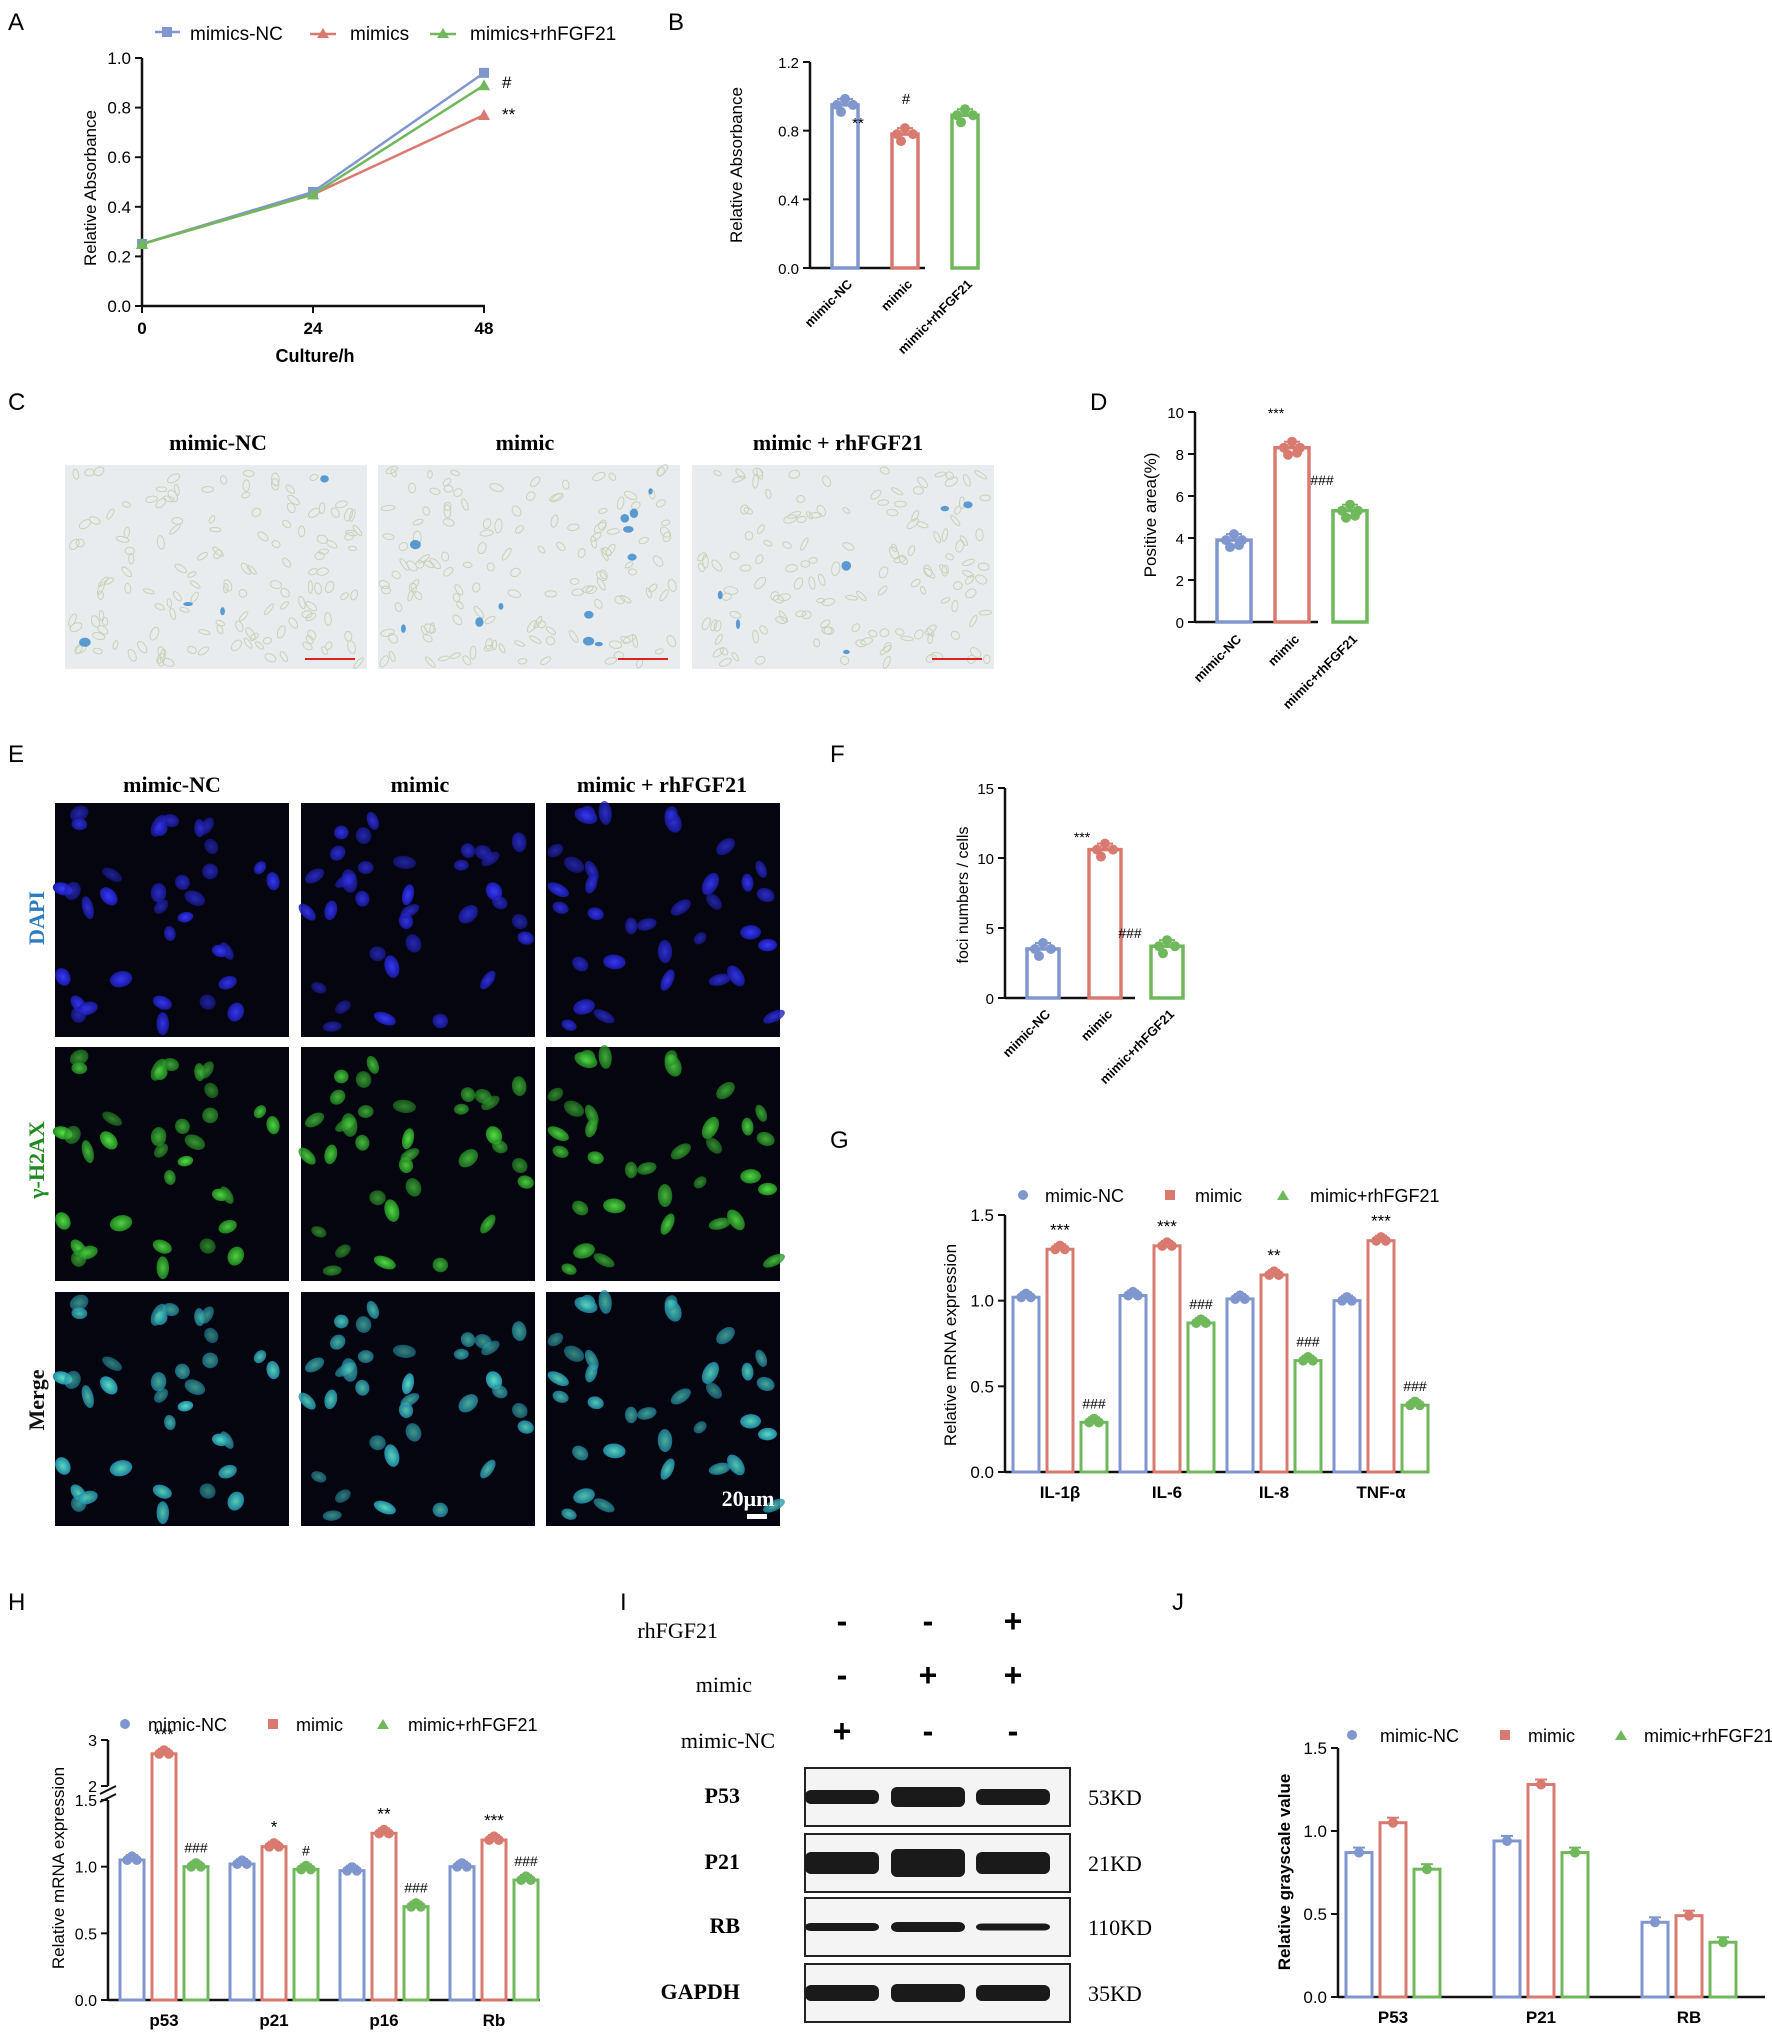 This screenshot has height=2038, width=1772. What do you see at coordinates (842, 1863) in the screenshot?
I see `blot-band` at bounding box center [842, 1863].